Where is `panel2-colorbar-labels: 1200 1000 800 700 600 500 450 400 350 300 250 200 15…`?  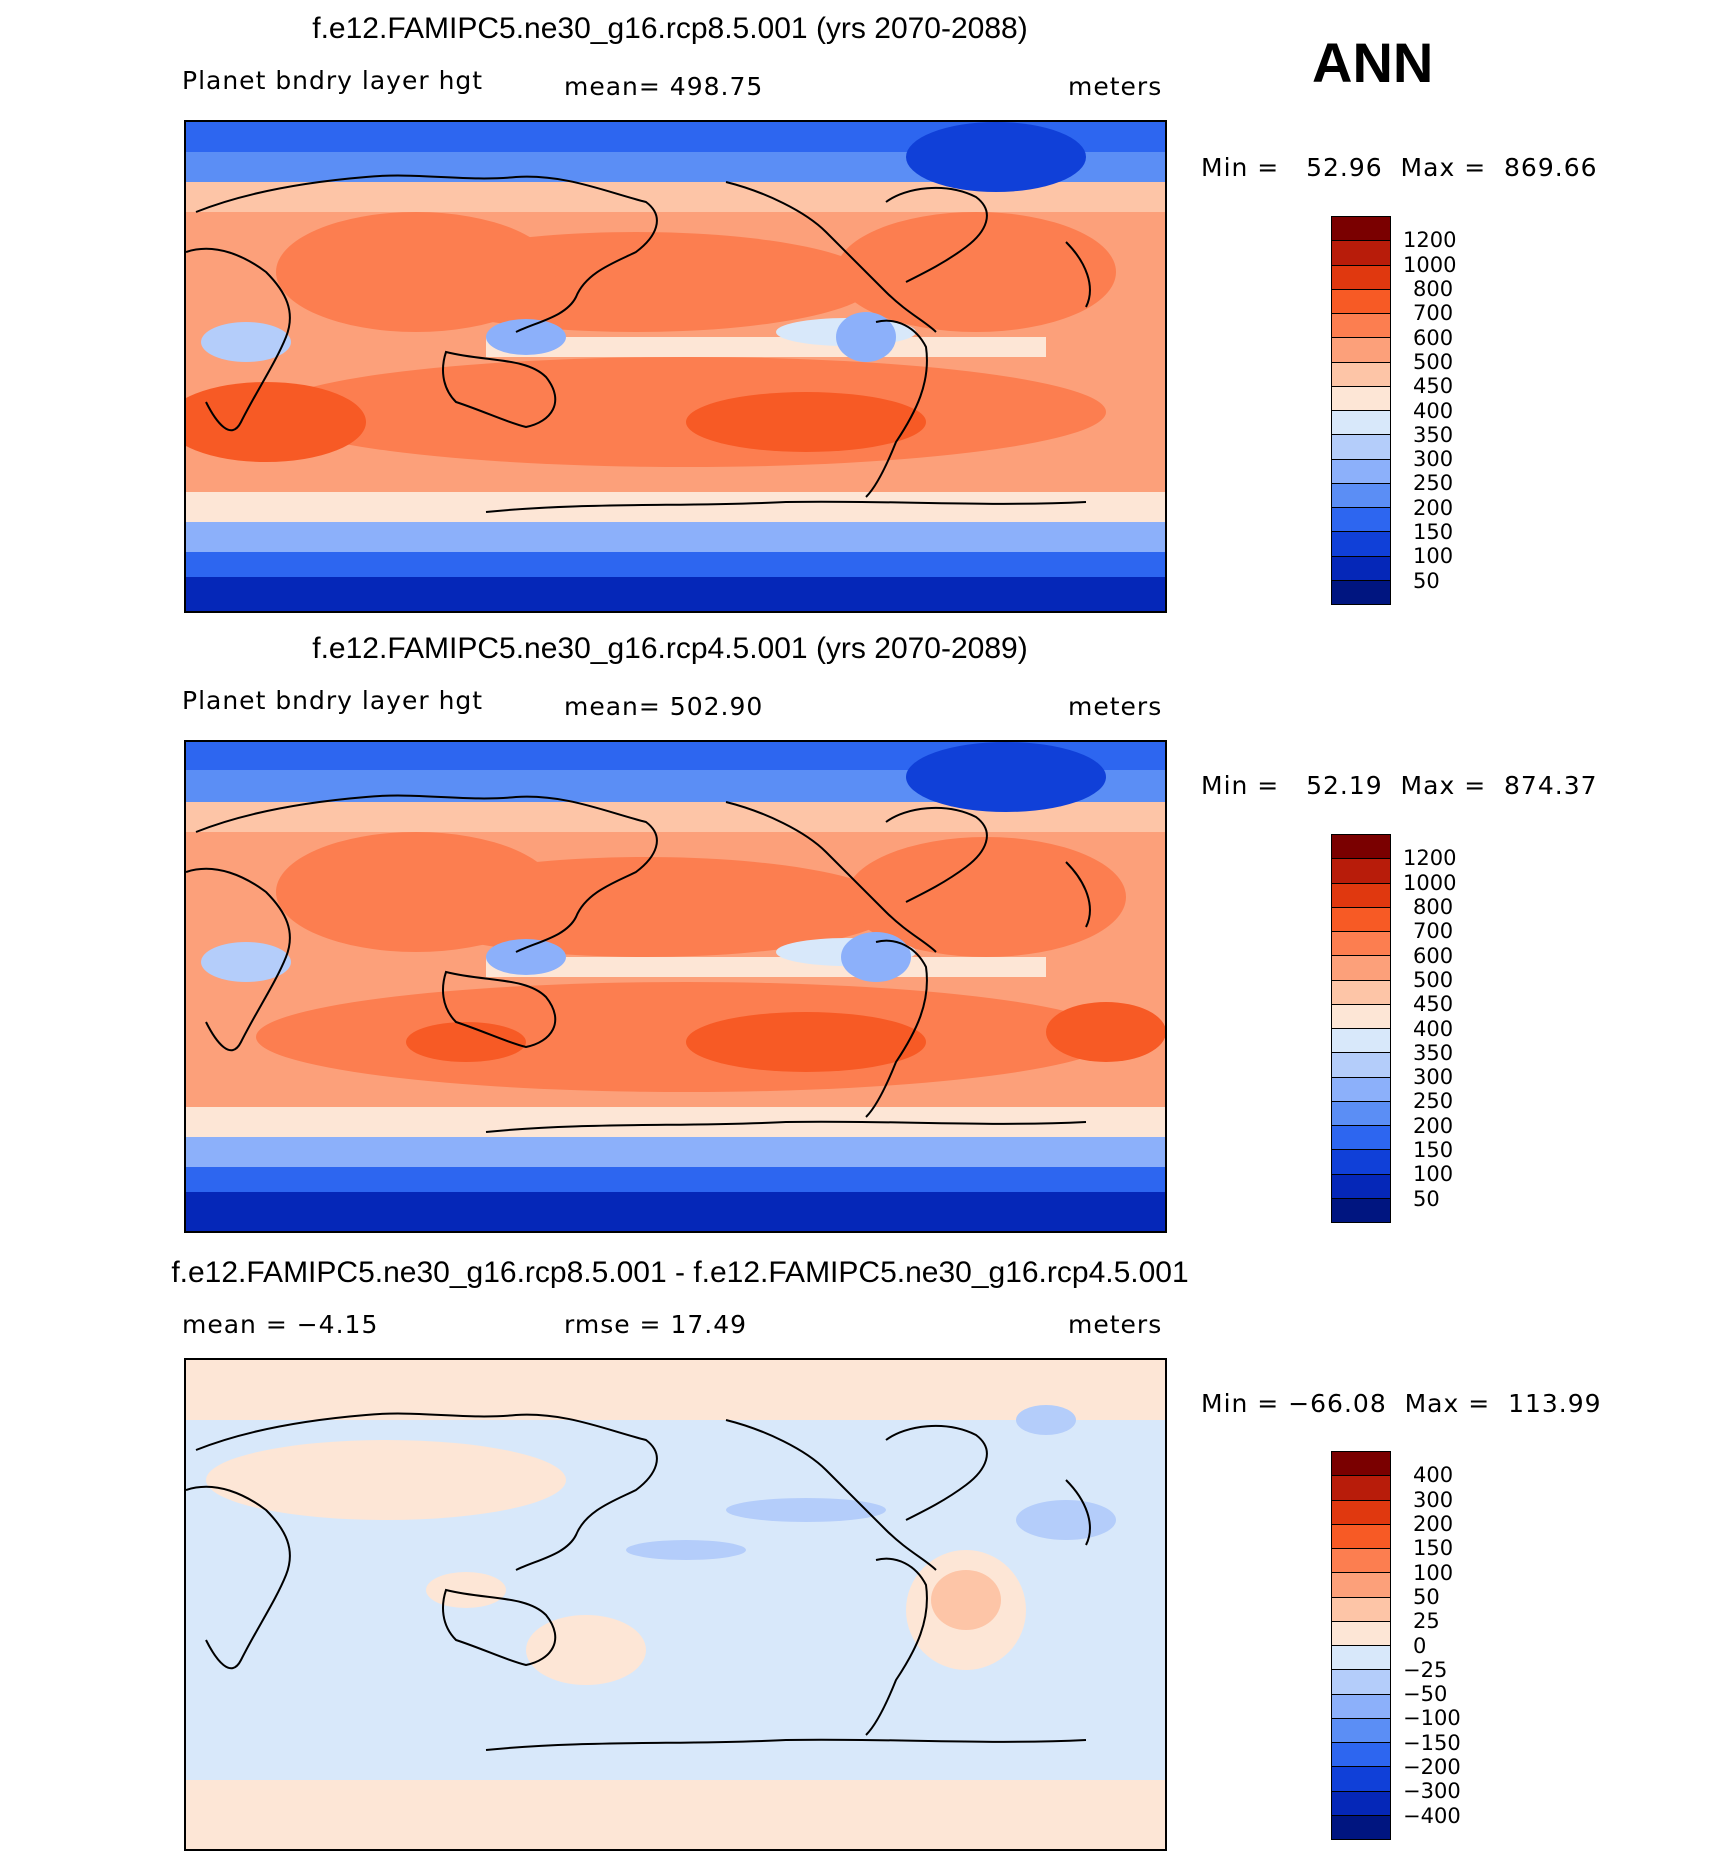
panel2-colorbar-labels: 1200 1000 800 700 600 500 450 400 350 300 250 200 15… is located at coordinates (1443, 1028).